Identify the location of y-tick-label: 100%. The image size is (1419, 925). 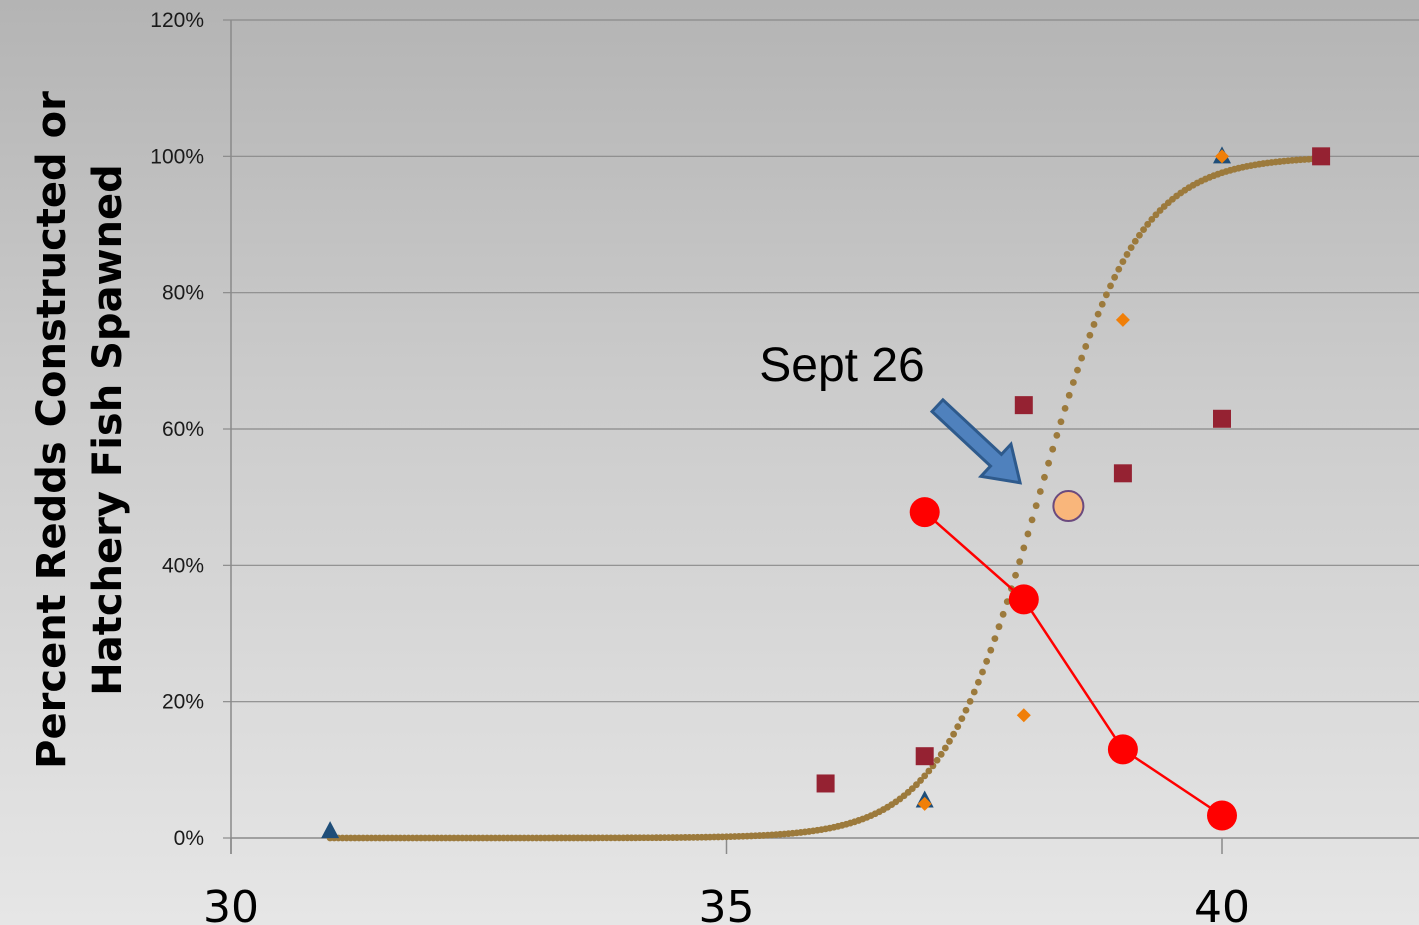
(177, 156).